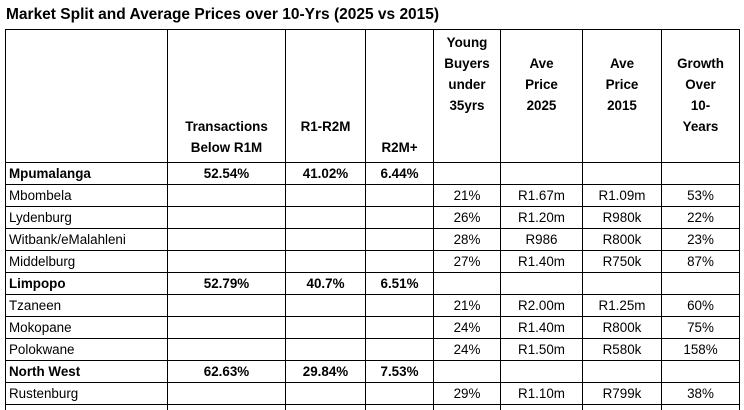 This screenshot has width=744, height=410. Describe the element at coordinates (541, 305) in the screenshot. I see `ave-price-2025-cell: R2.00m` at that location.